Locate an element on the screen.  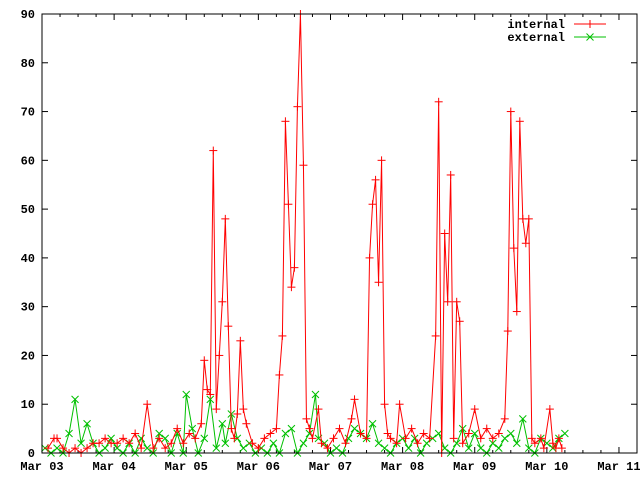
x-tick-label: Mar 11 is located at coordinates (618, 467).